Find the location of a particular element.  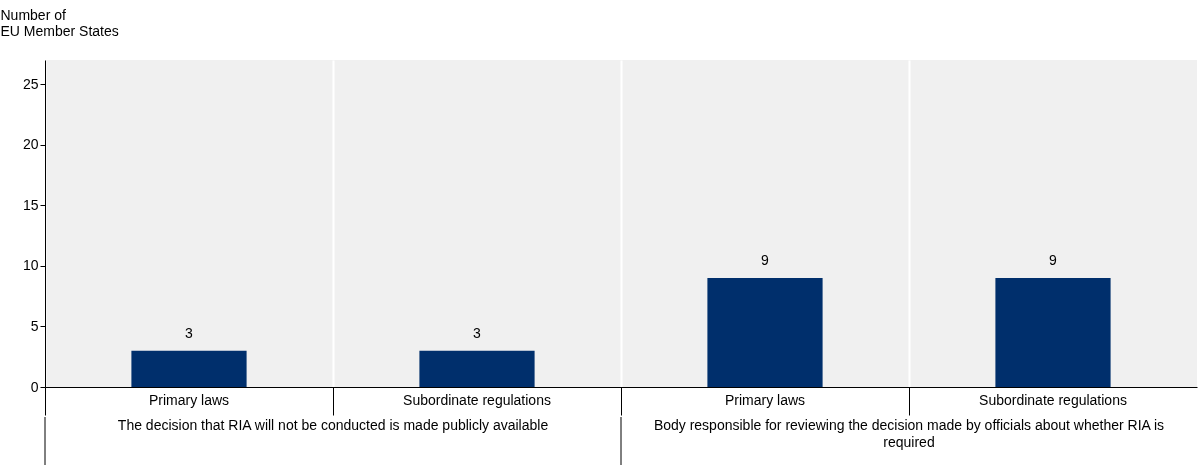

y-axis-title: Number of EU Member States is located at coordinates (59, 22).